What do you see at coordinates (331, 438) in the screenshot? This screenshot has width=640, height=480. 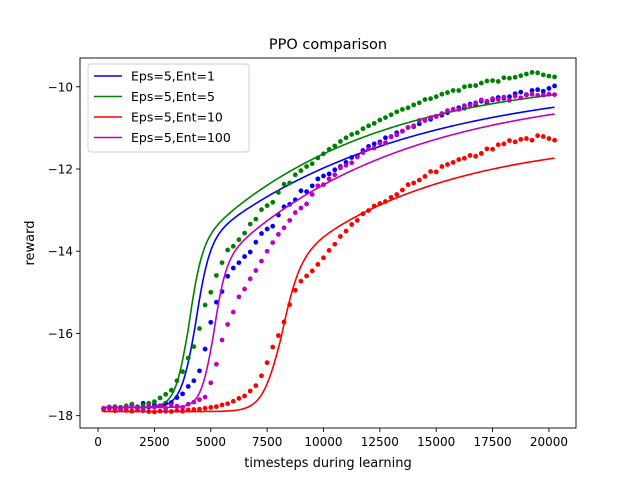 I see `x-axis: 0 2500 5000 7500 10000 12500 15000 17500 20000` at bounding box center [331, 438].